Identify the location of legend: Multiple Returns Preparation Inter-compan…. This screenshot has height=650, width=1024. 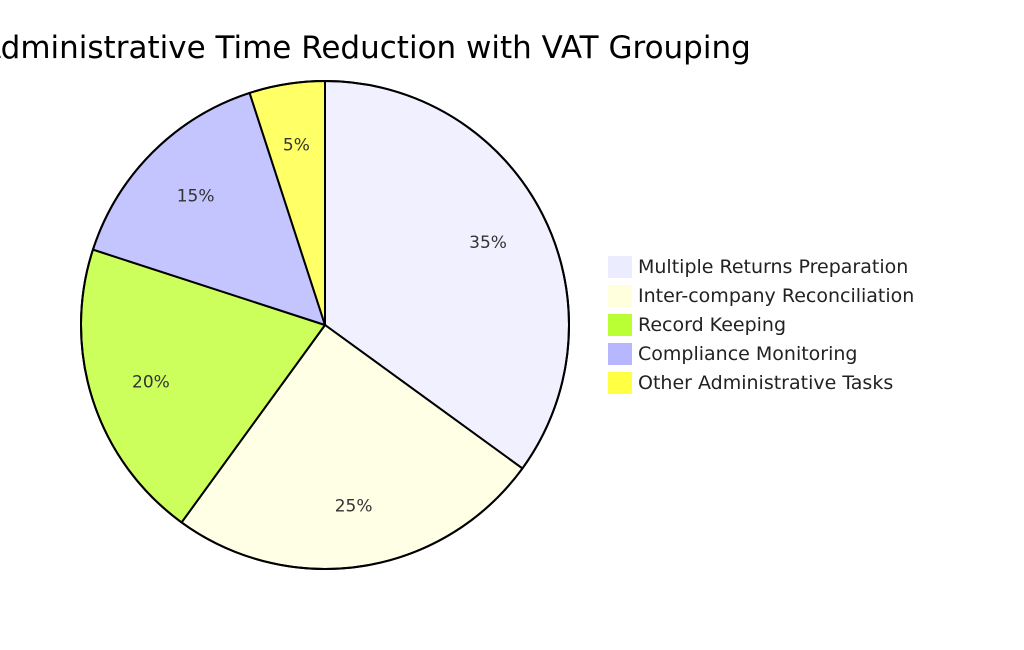
(761, 324).